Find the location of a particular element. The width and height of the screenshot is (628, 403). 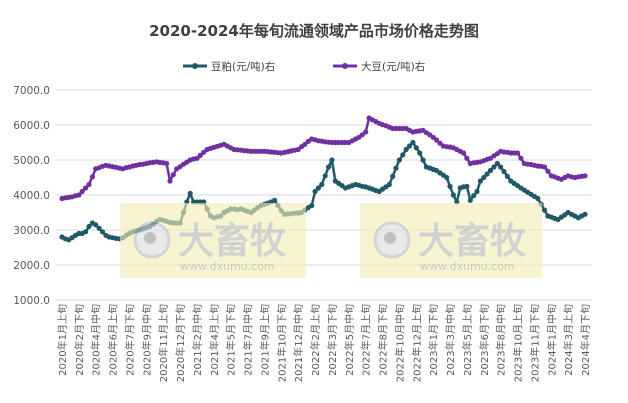

x-tick-label: 2022年3月下旬 is located at coordinates (332, 340).